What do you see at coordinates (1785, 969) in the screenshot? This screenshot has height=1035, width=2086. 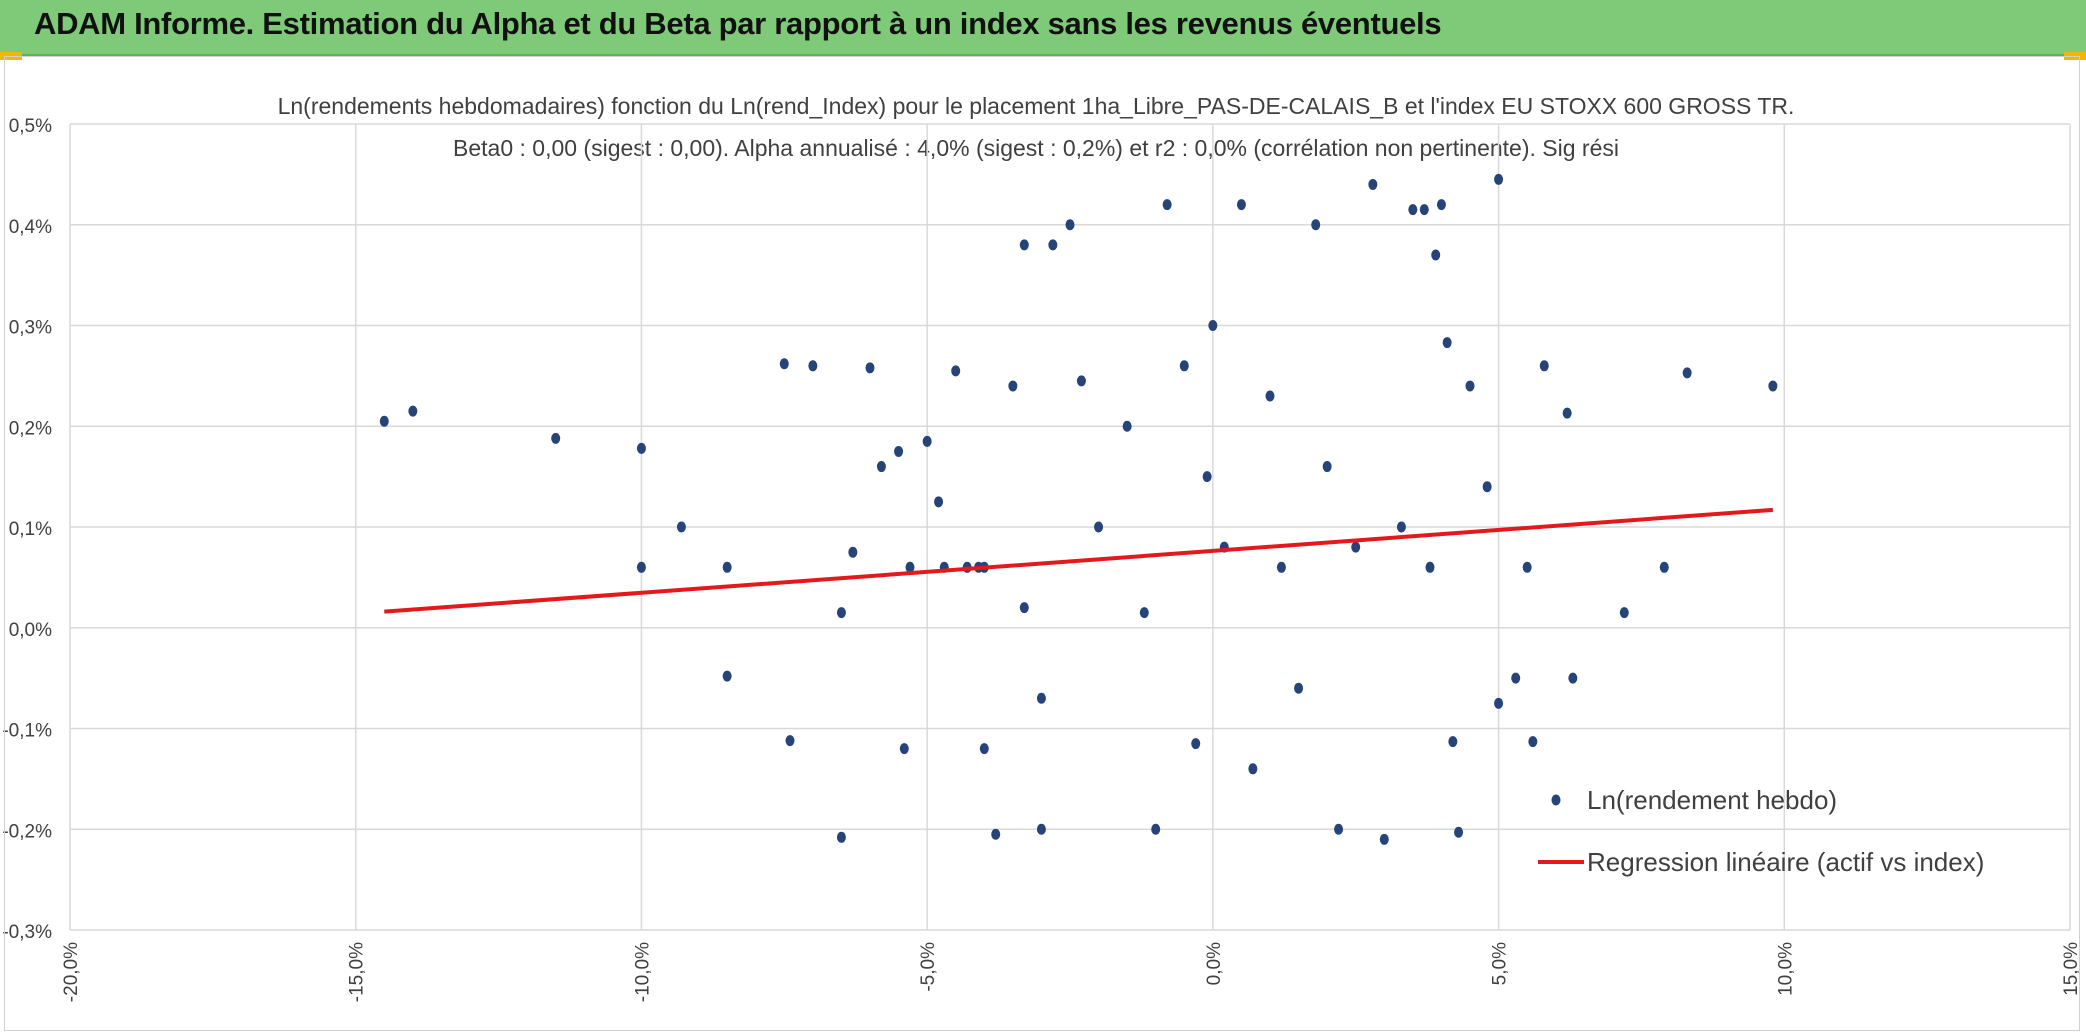 I see `x-tick-label: 10,0%` at bounding box center [1785, 969].